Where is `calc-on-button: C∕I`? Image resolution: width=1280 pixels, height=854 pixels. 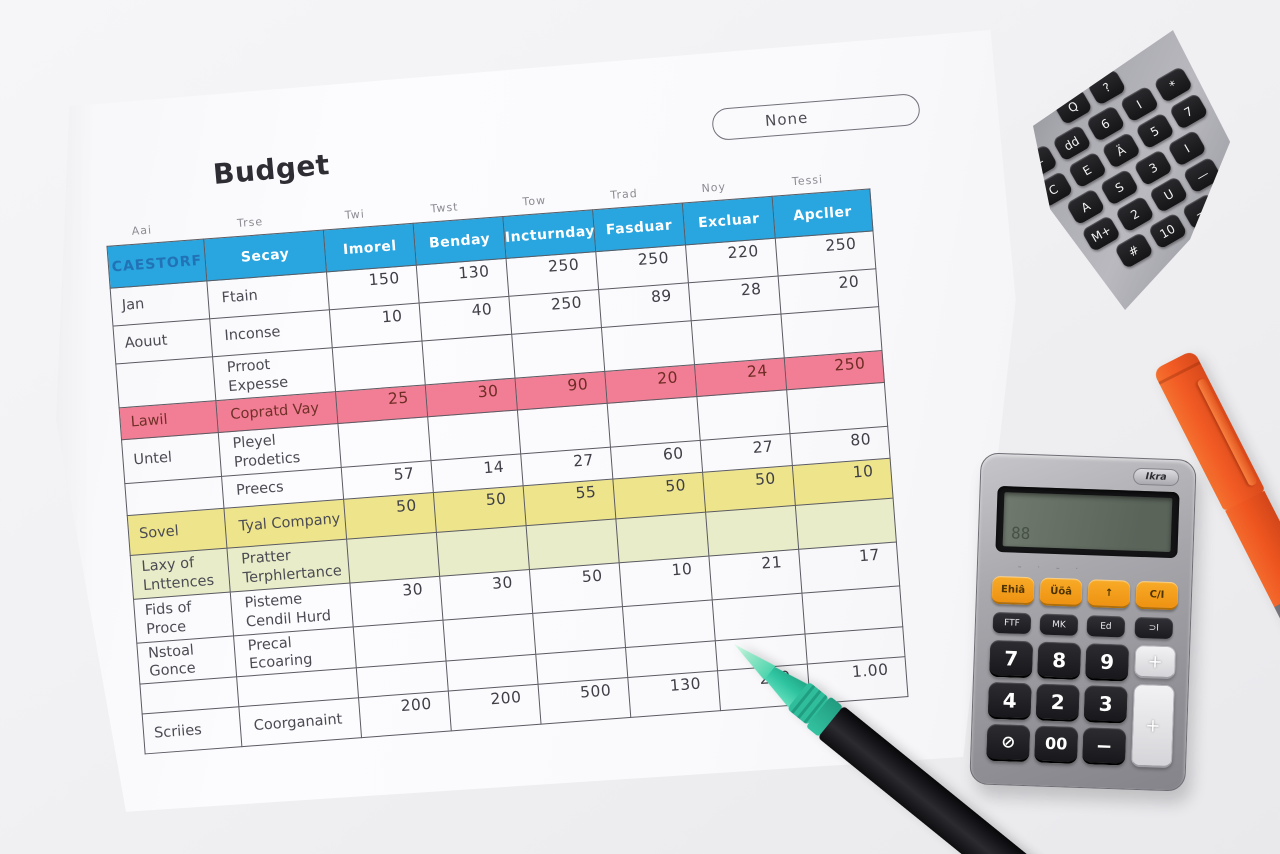
calc-on-button: C∕I is located at coordinates (1157, 595).